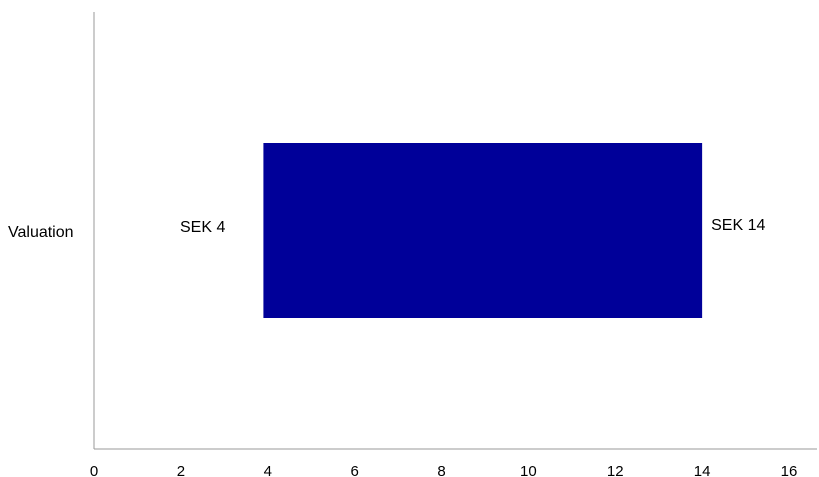  Describe the element at coordinates (738, 225) in the screenshot. I see `high-value-label: SEK 14` at that location.